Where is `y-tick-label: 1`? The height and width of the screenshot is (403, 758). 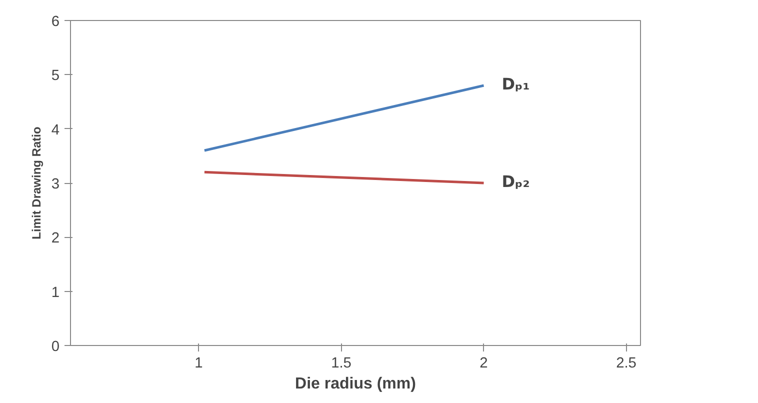 y-tick-label: 1 is located at coordinates (55, 292).